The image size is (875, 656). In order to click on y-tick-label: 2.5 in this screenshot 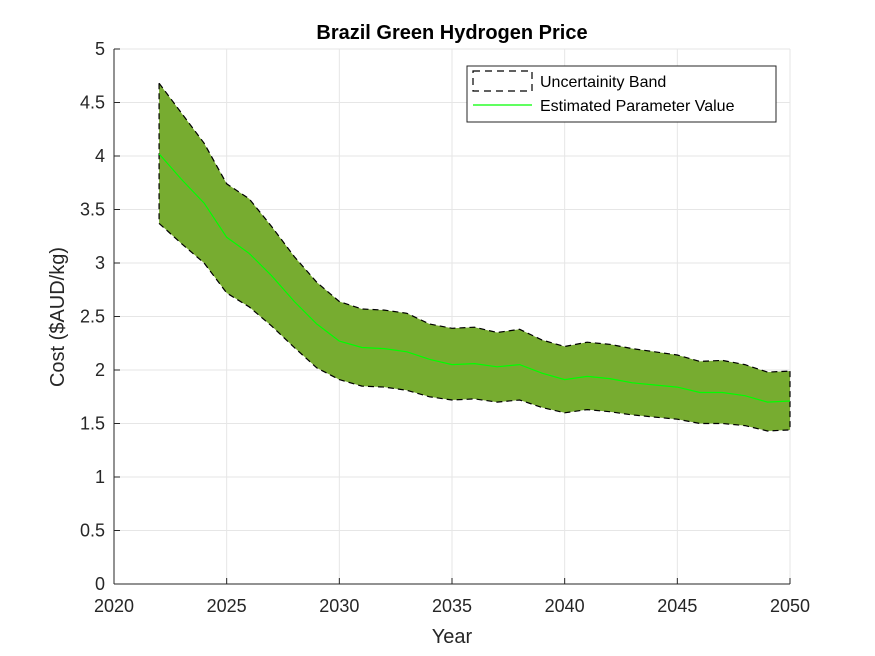, I will do `click(92, 317)`.